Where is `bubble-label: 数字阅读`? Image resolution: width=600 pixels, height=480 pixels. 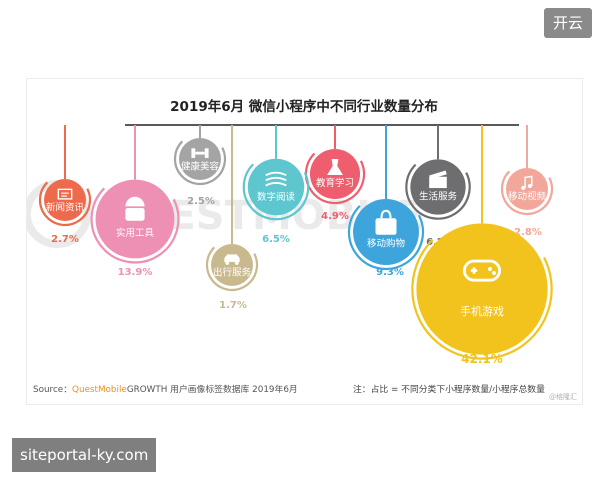 bubble-label: 数字阅读 is located at coordinates (276, 197).